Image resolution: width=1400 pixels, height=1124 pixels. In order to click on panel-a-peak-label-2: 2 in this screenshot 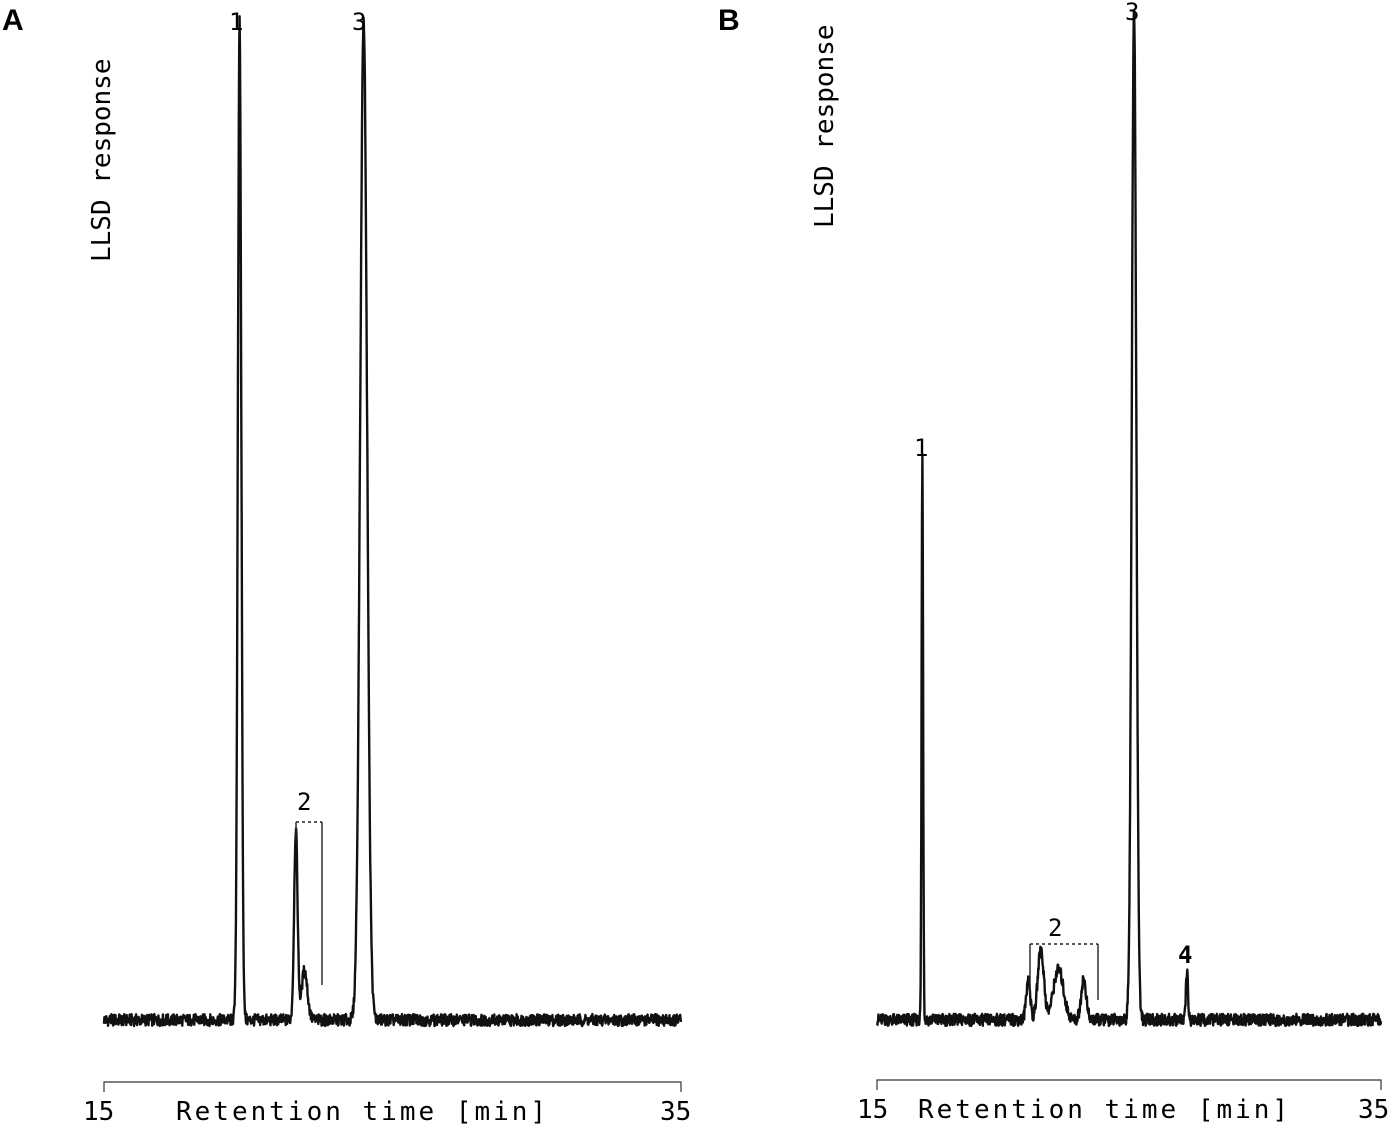, I will do `click(304, 802)`.